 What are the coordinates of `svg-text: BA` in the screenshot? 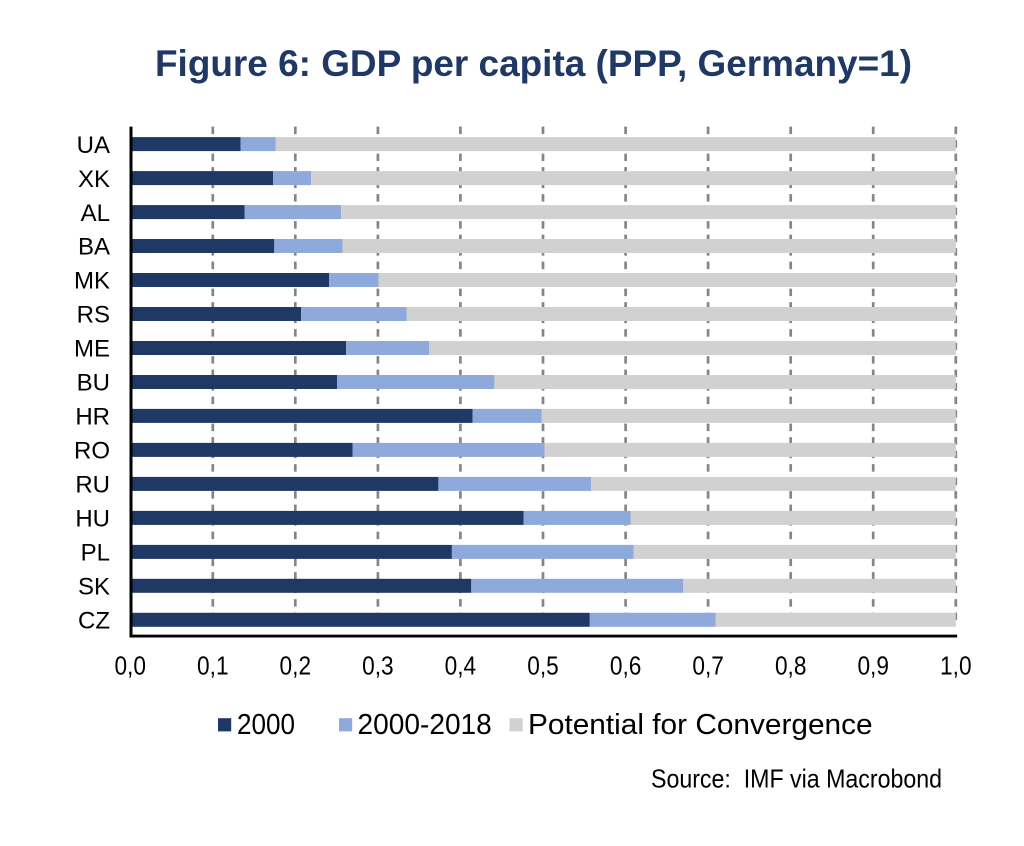 It's located at (94, 247).